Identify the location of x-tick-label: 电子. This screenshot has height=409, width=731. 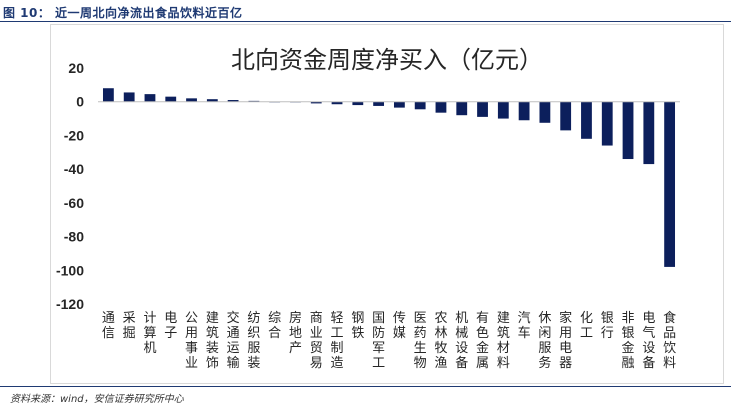
(170, 326).